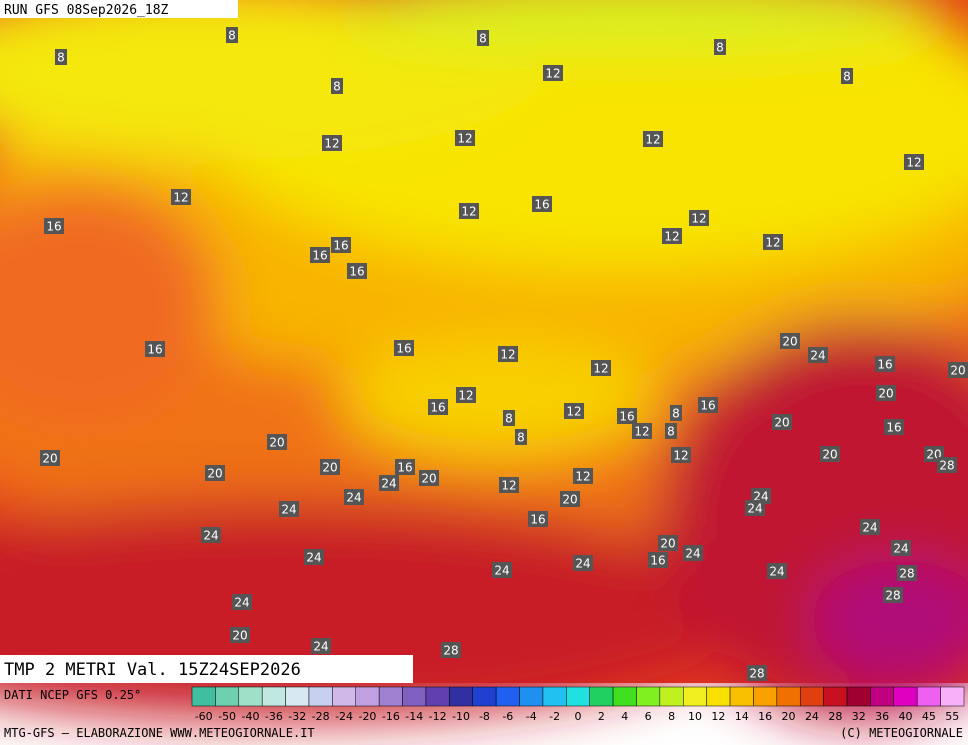  Describe the element at coordinates (227, 716) in the screenshot. I see `colorbar-tick-label: -50` at that location.